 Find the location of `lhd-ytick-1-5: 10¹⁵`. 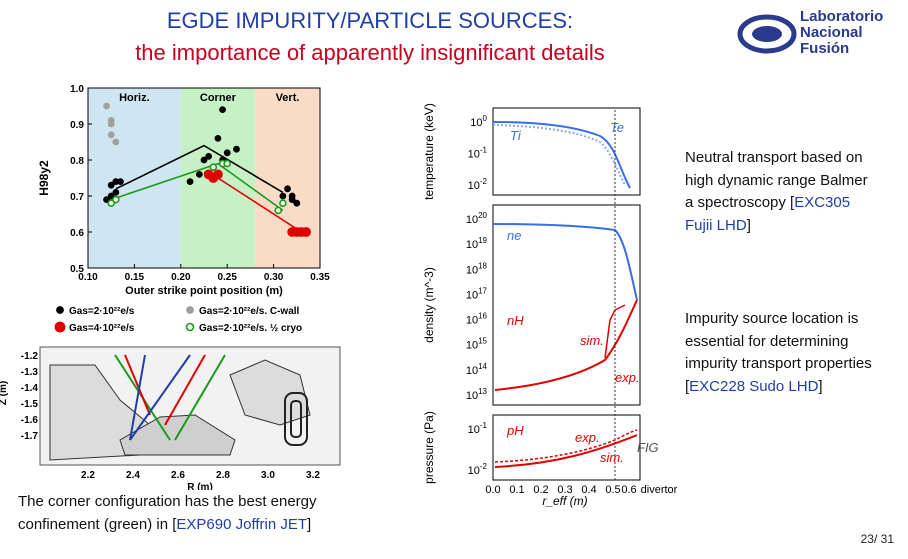

lhd-ytick-1-5: 10¹⁵ is located at coordinates (477, 344).